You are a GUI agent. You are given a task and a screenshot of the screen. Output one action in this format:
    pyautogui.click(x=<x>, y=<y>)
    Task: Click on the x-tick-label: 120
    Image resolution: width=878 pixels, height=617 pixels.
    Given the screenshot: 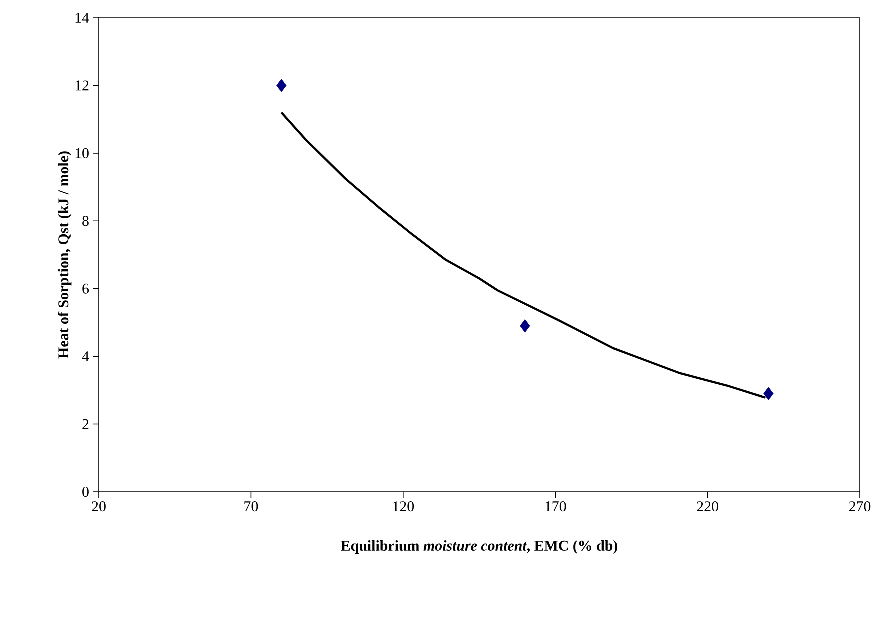 What is the action you would take?
    pyautogui.click(x=404, y=507)
    